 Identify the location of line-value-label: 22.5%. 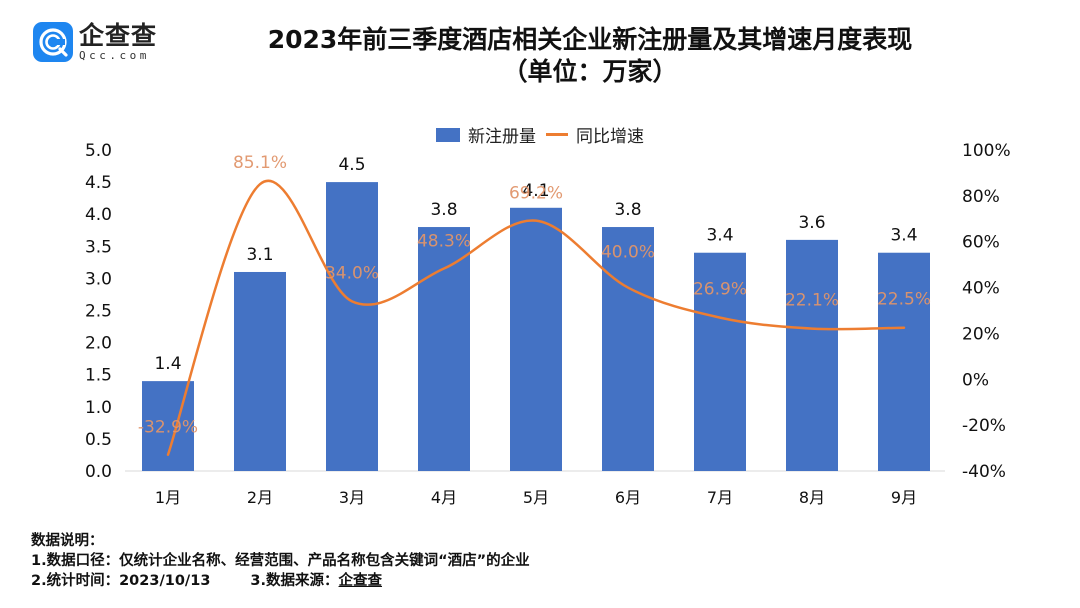
(904, 300).